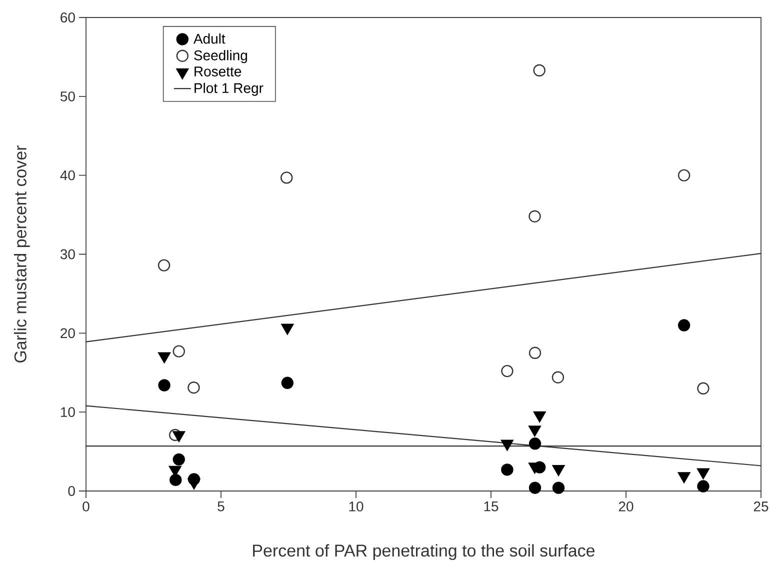  I want to click on x-tick-label: 5, so click(221, 507).